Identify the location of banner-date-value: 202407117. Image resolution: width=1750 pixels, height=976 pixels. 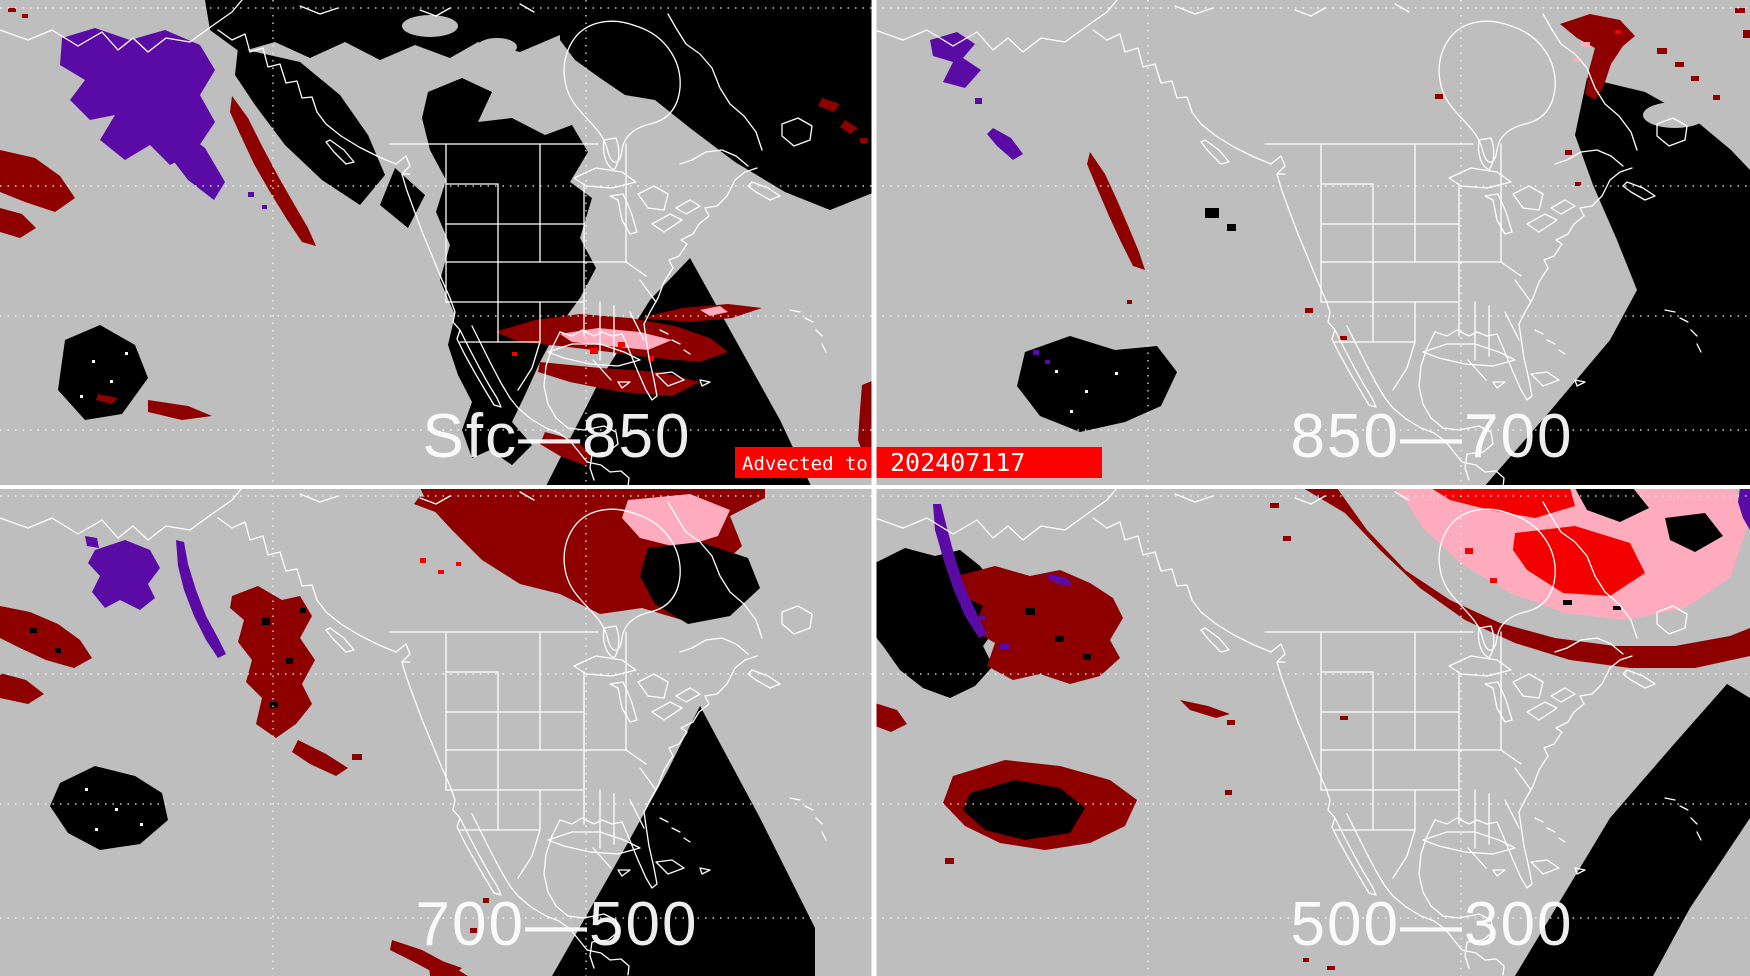
(957, 462).